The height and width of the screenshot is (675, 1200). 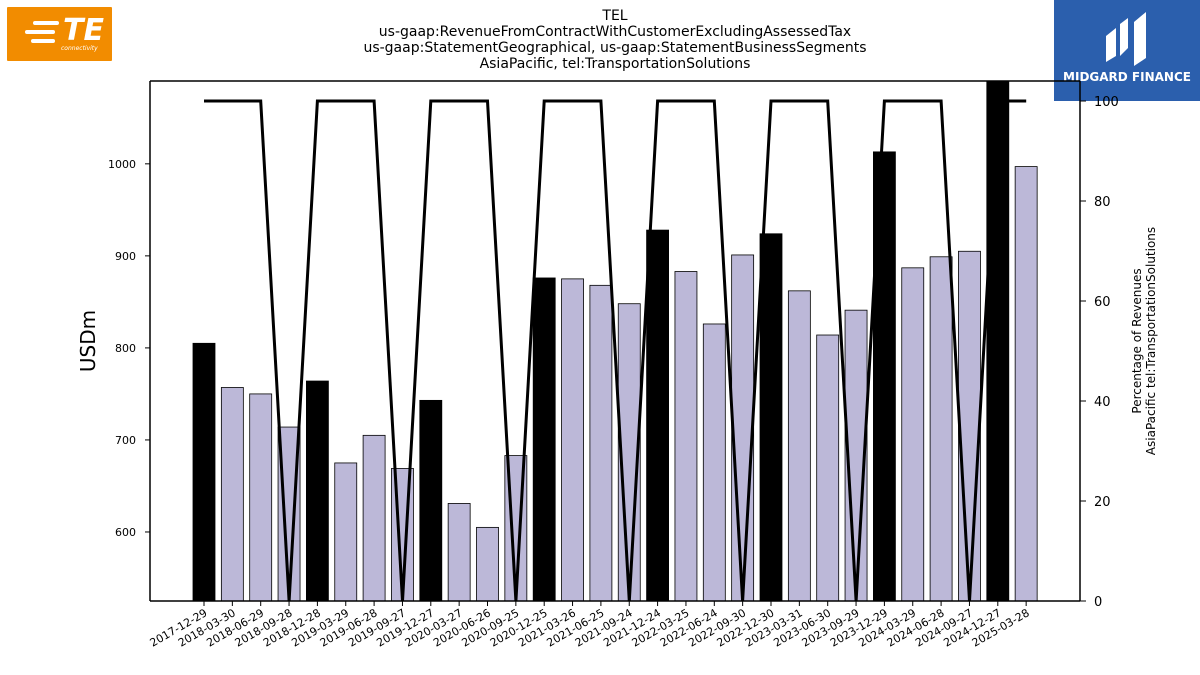 I want to click on te-connectivity-logo: TE connectivity, so click(x=59, y=34).